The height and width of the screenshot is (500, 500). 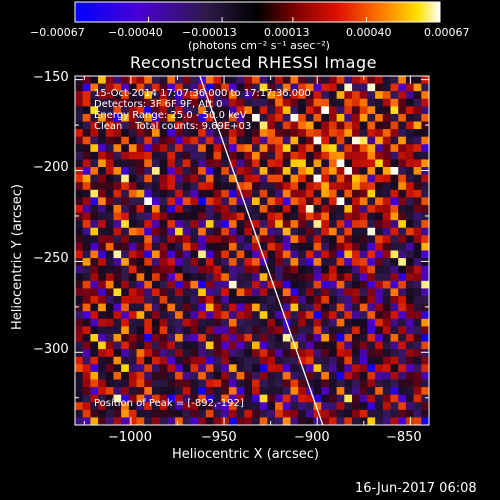 What do you see at coordinates (312, 437) in the screenshot?
I see `x-tick-label: −900` at bounding box center [312, 437].